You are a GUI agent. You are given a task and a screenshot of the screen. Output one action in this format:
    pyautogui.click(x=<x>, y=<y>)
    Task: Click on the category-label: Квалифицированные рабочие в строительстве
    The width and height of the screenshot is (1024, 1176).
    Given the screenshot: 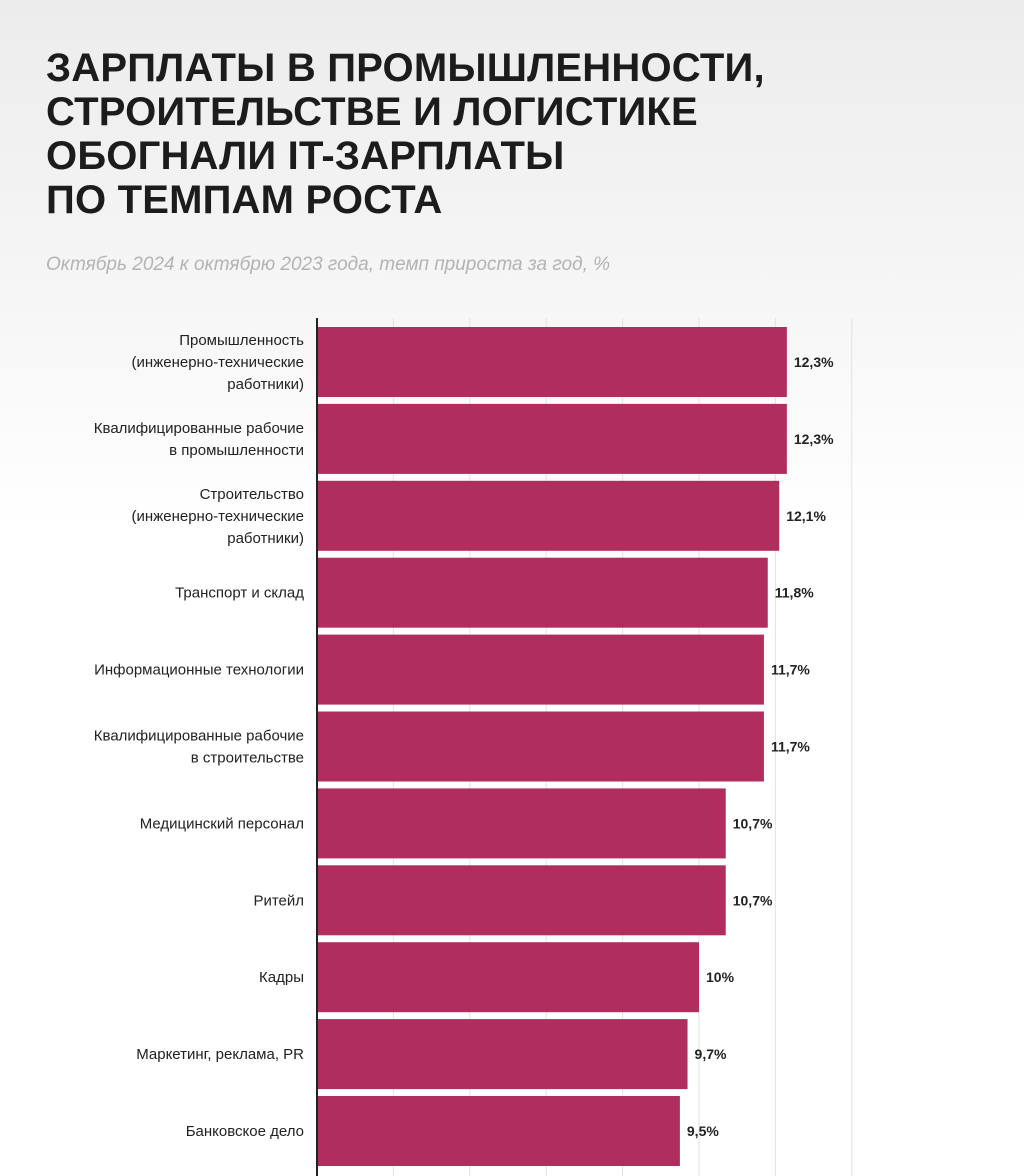 What is the action you would take?
    pyautogui.click(x=199, y=747)
    